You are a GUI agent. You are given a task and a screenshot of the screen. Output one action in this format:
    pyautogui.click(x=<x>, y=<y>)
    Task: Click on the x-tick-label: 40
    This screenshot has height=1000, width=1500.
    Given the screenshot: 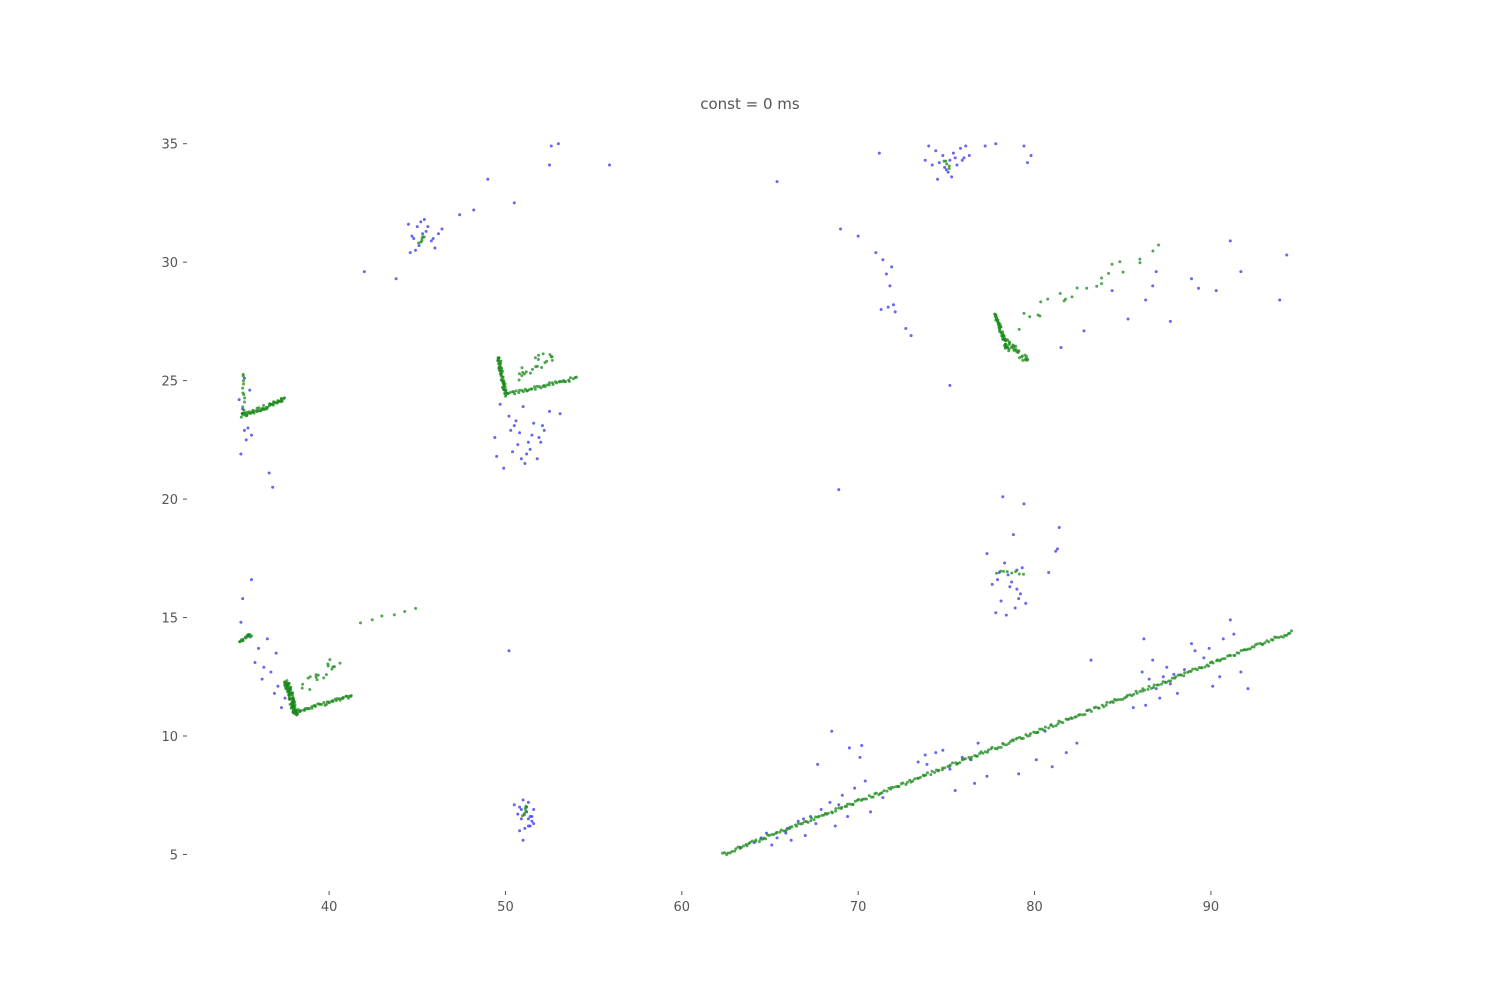 What is the action you would take?
    pyautogui.click(x=329, y=907)
    